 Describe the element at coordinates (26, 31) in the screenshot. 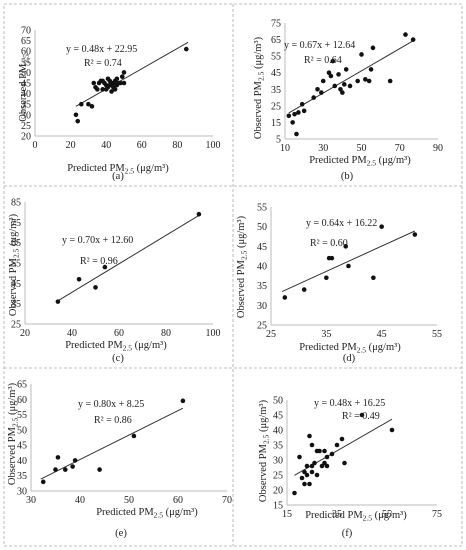

I see `y-tick-label: 70` at that location.